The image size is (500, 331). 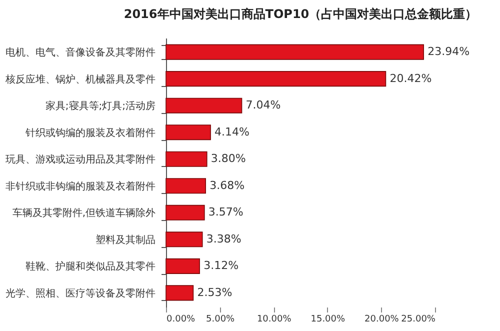 What do you see at coordinates (91, 266) in the screenshot?
I see `y-tick-label: 鞋靴、护腿和类似品及其零件` at bounding box center [91, 266].